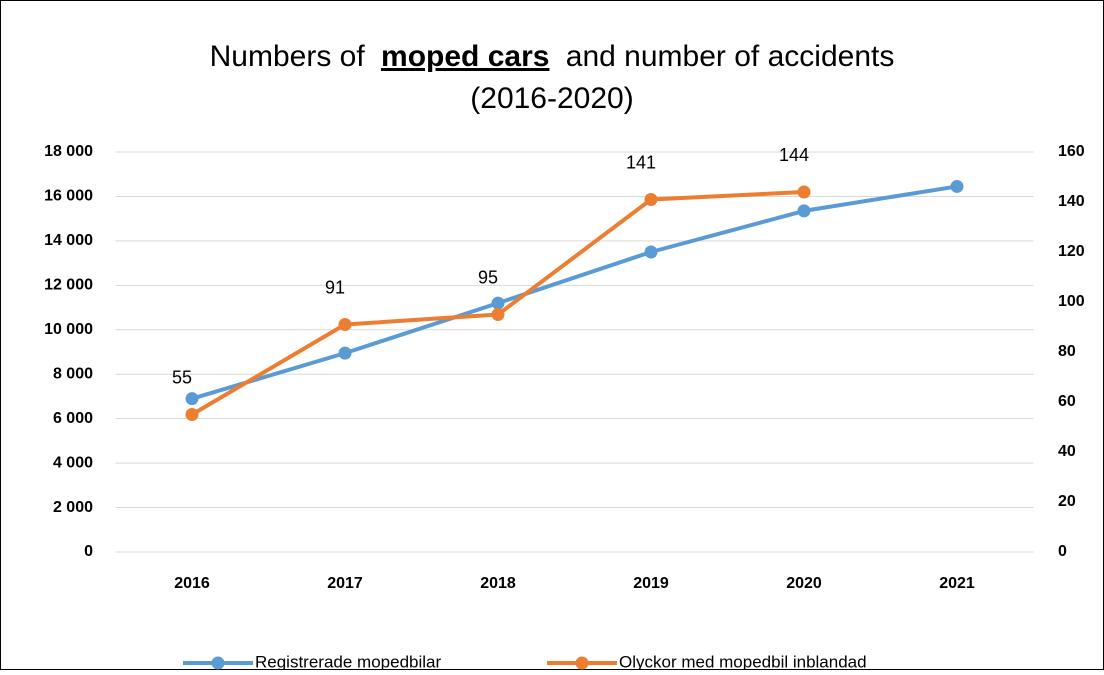 This screenshot has height=675, width=1104. I want to click on x-tick-label: 2021, so click(957, 583).